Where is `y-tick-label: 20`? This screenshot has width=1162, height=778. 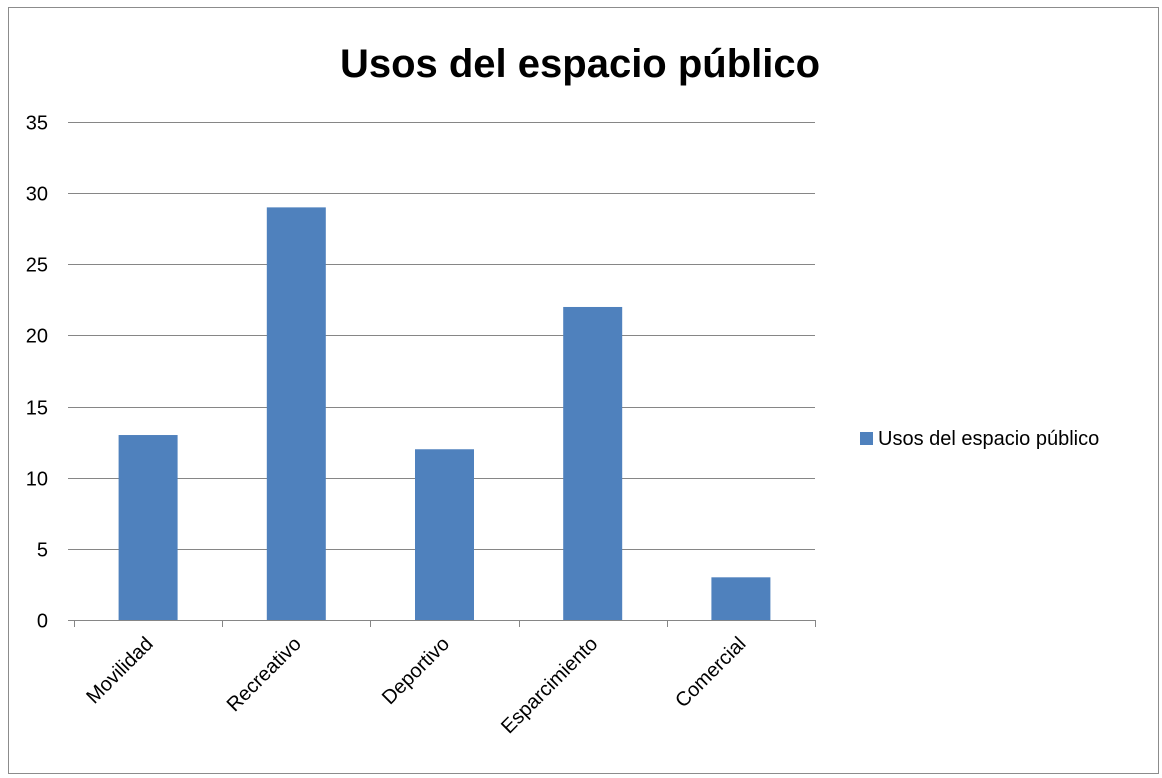
y-tick-label: 20 is located at coordinates (37, 337).